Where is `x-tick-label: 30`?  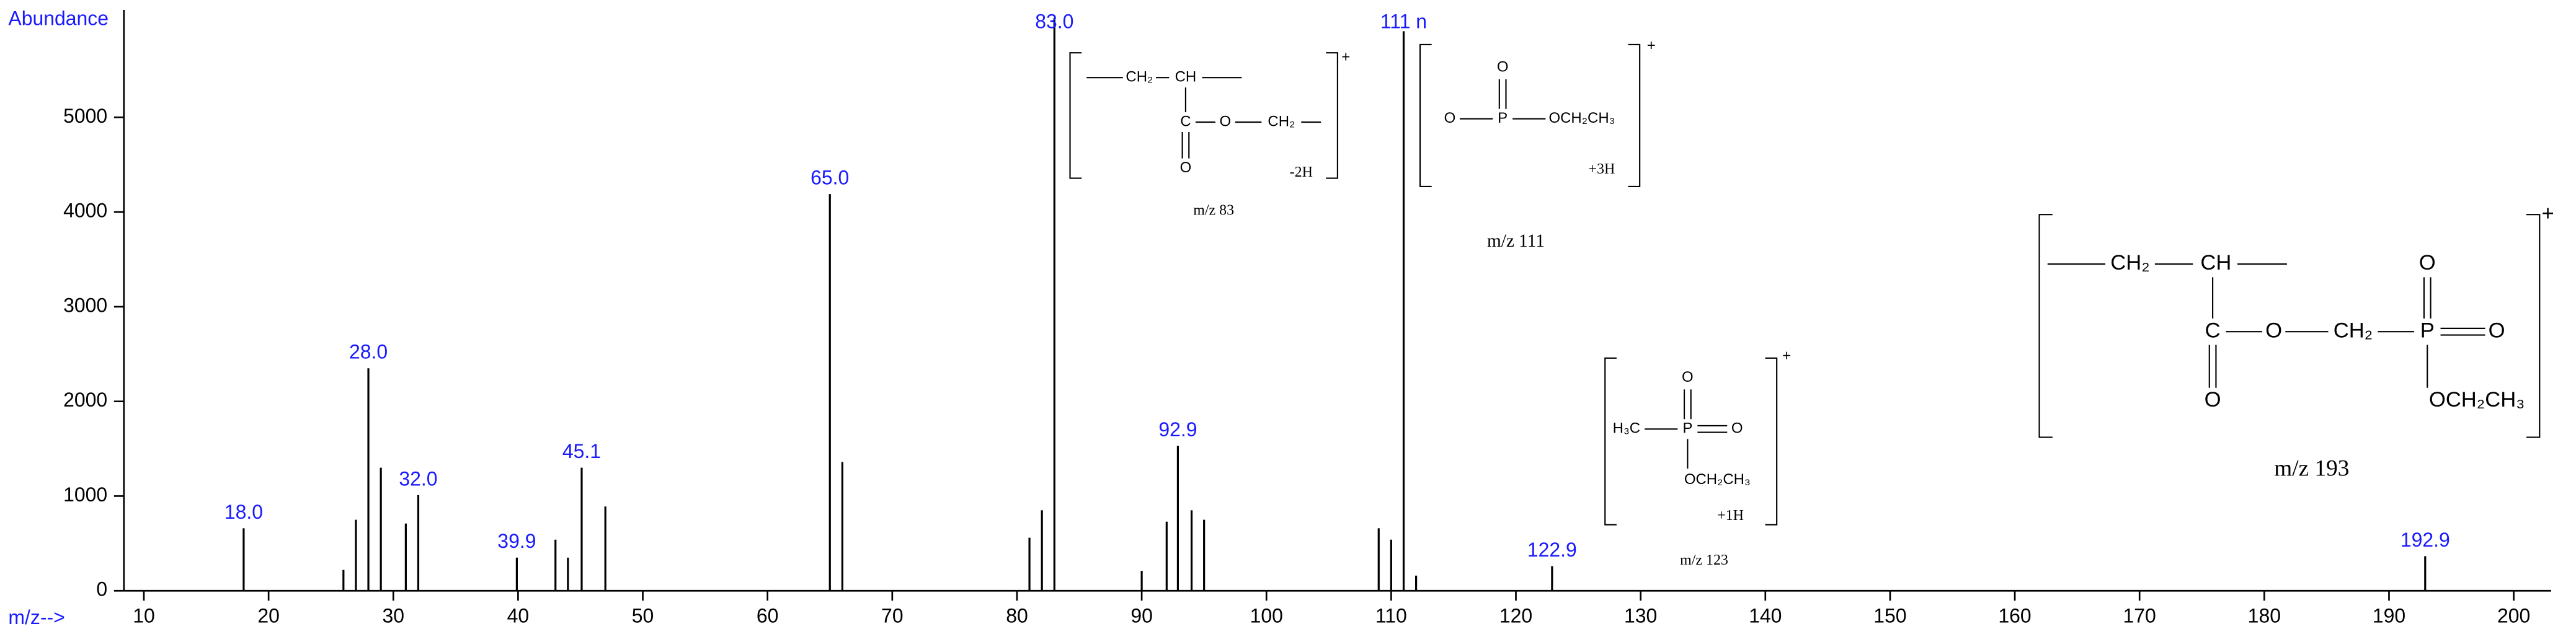 x-tick-label: 30 is located at coordinates (394, 615).